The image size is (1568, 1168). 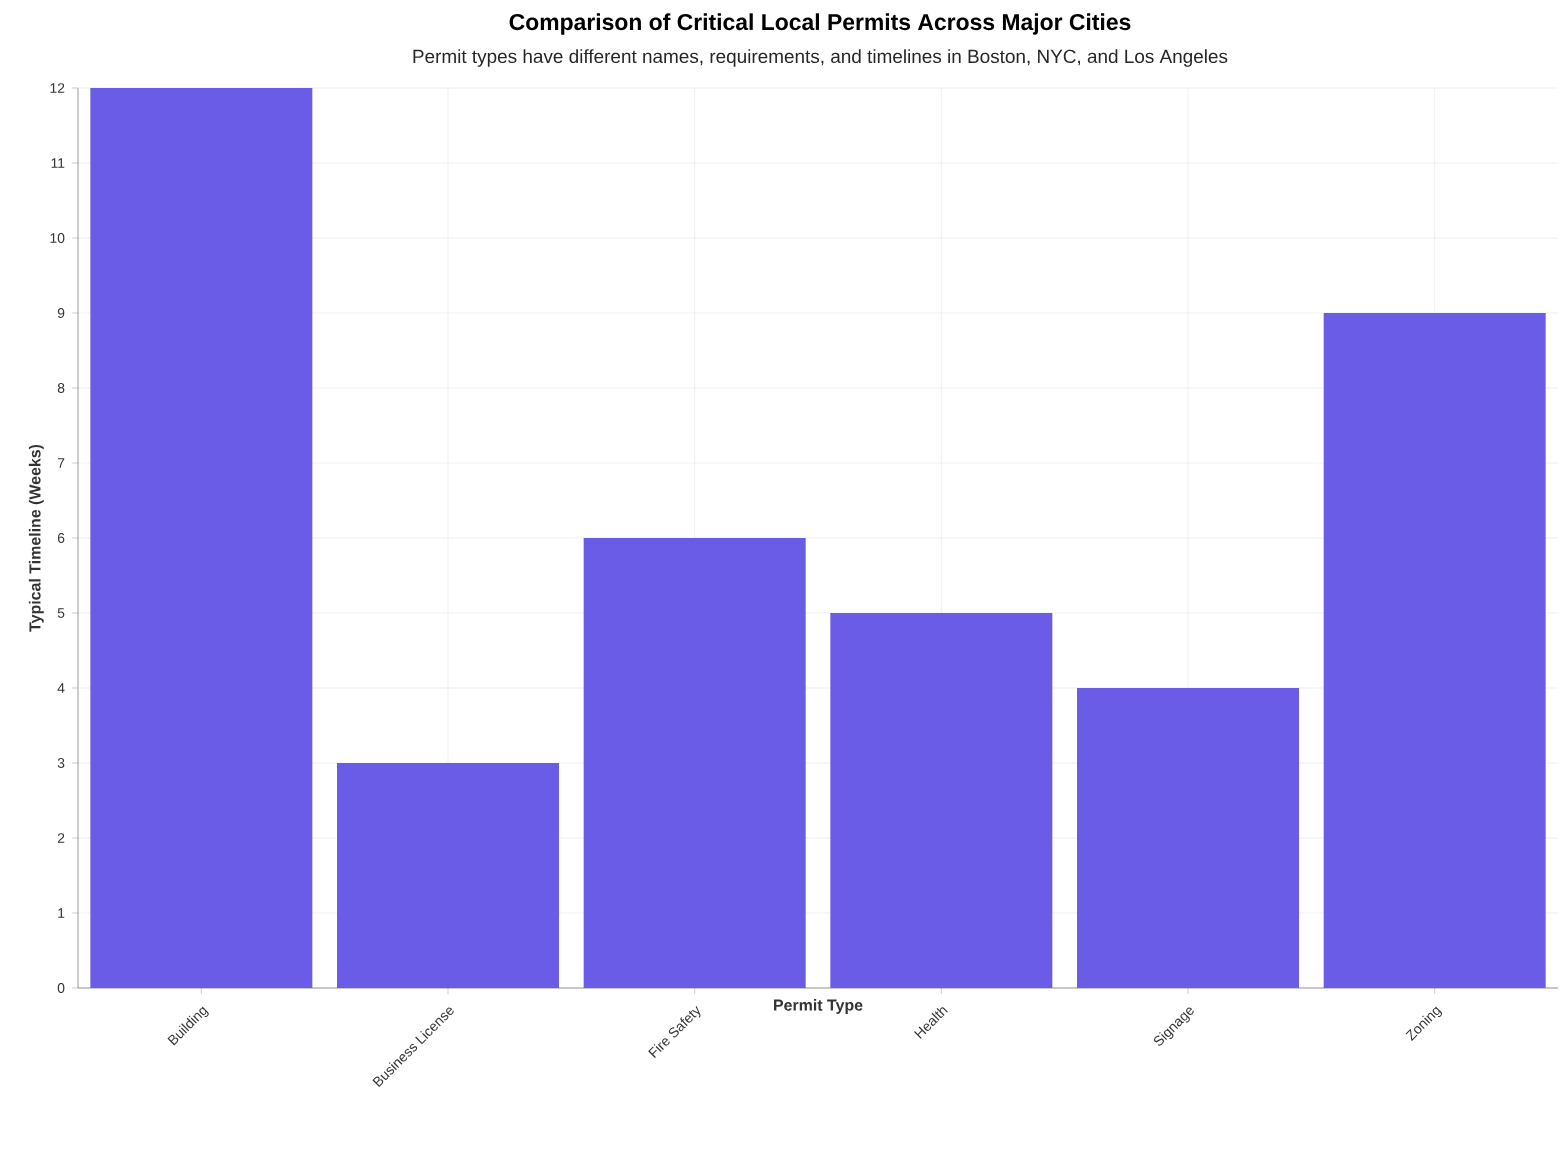 What do you see at coordinates (61, 313) in the screenshot?
I see `y-tick-label: 9` at bounding box center [61, 313].